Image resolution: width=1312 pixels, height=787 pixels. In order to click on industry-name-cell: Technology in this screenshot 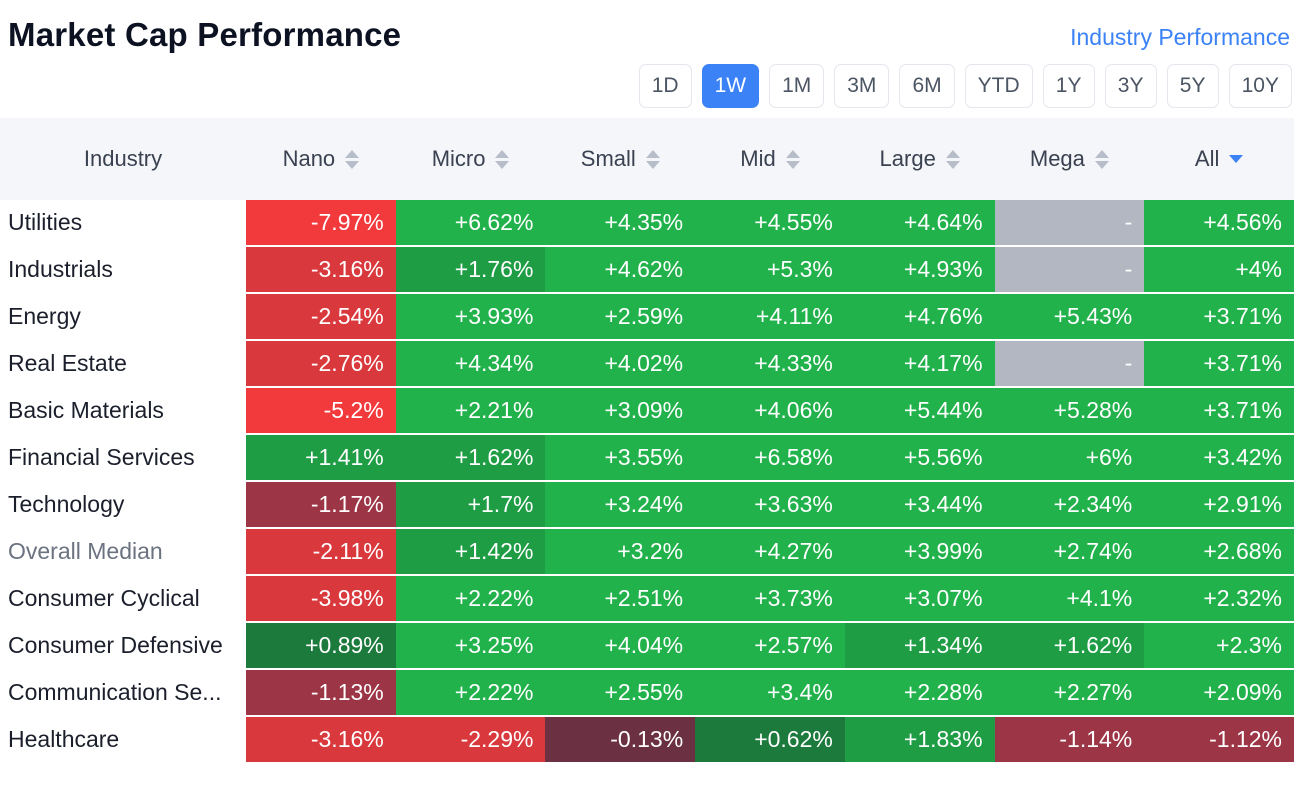, I will do `click(123, 505)`.